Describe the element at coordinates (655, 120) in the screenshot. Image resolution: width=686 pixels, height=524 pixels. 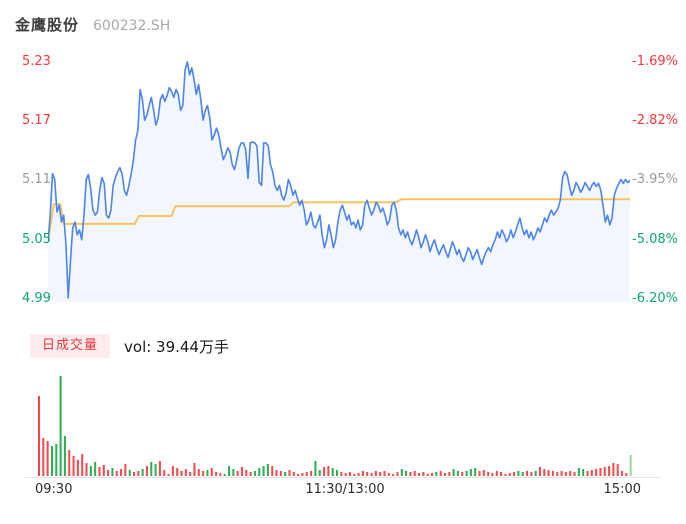
I see `axis-label: -2.82%` at that location.